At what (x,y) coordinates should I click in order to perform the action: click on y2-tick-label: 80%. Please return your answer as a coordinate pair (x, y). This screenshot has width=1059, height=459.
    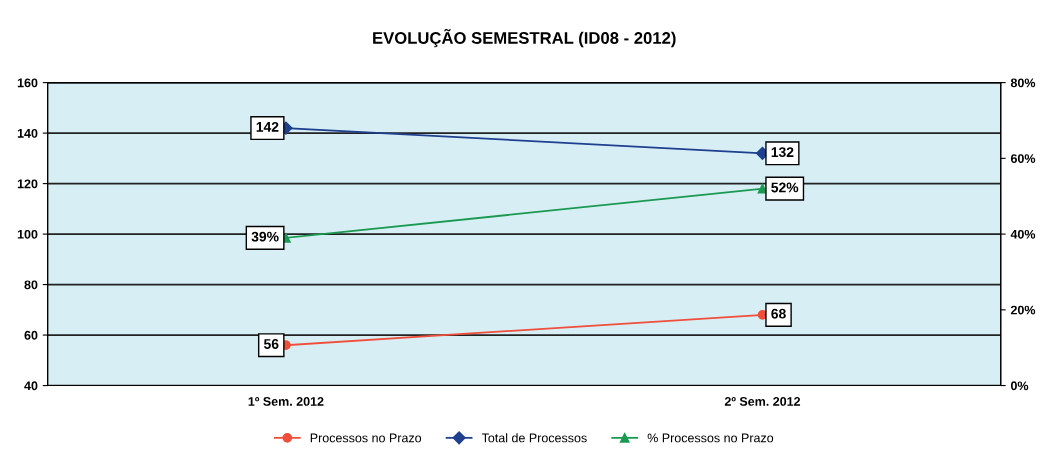
    Looking at the image, I should click on (1023, 83).